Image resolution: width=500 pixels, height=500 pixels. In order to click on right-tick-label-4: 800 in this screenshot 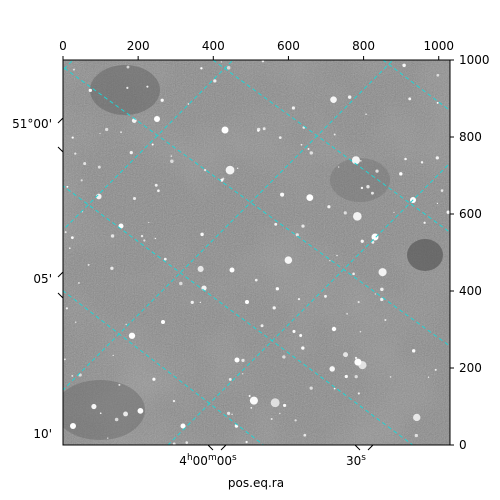, I will do `click(470, 137)`.